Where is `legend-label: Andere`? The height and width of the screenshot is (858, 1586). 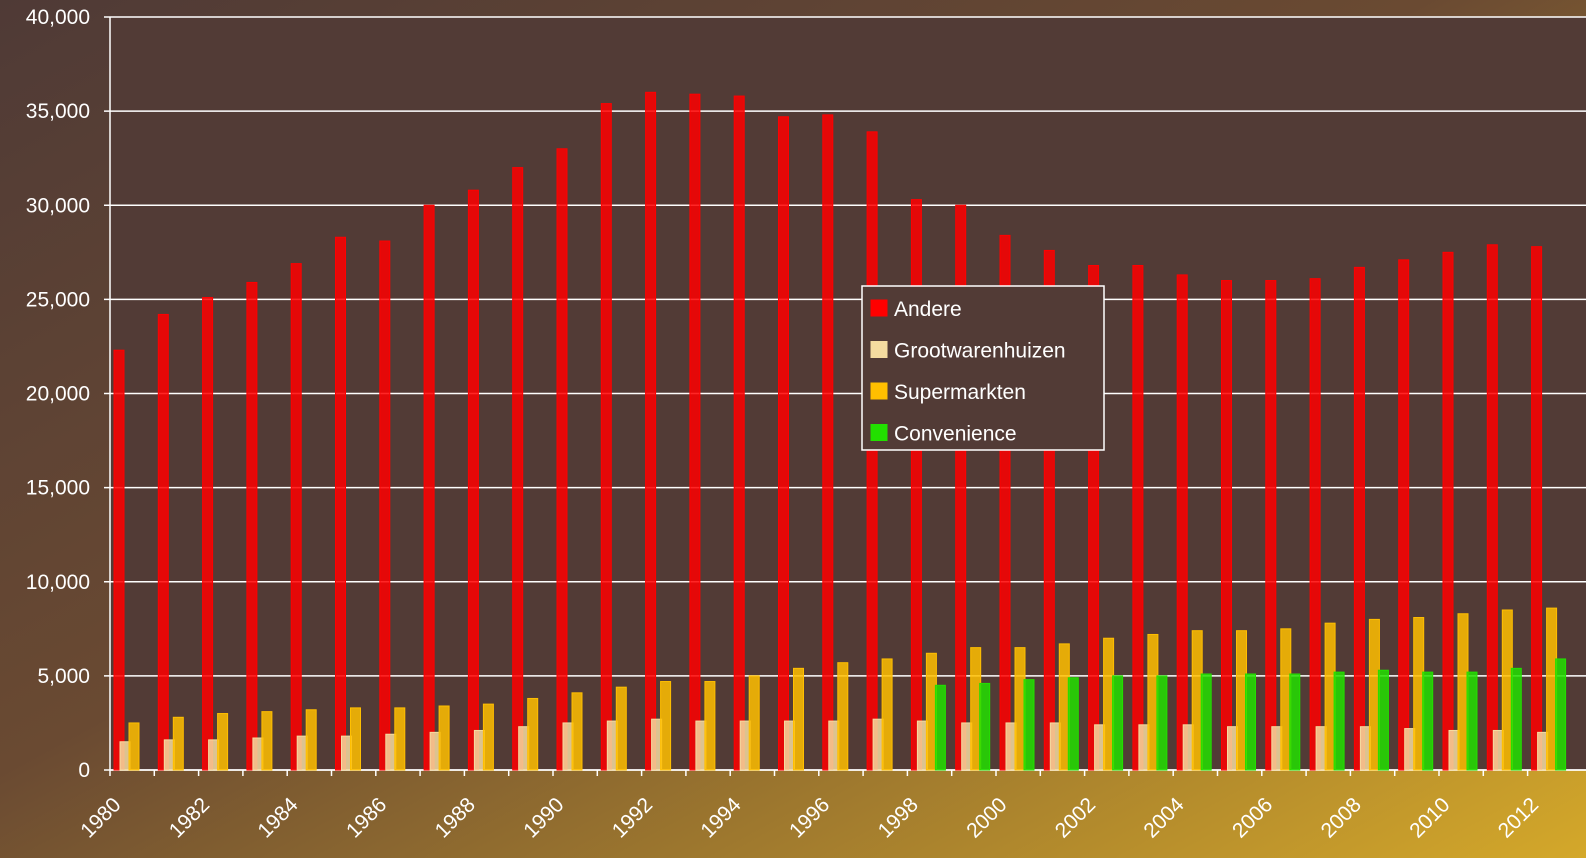
legend-label: Andere is located at coordinates (928, 309).